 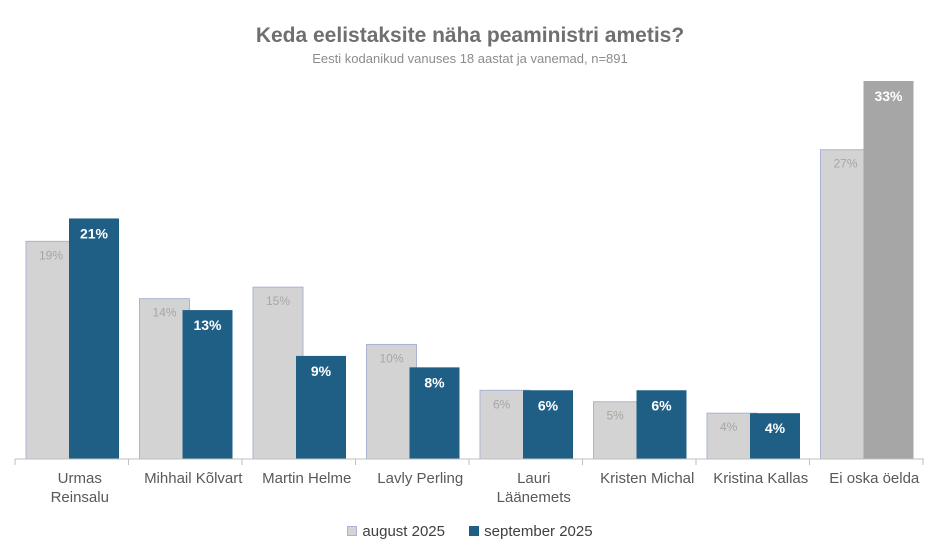 I want to click on data-label-september-6: 4%, so click(x=775, y=428).